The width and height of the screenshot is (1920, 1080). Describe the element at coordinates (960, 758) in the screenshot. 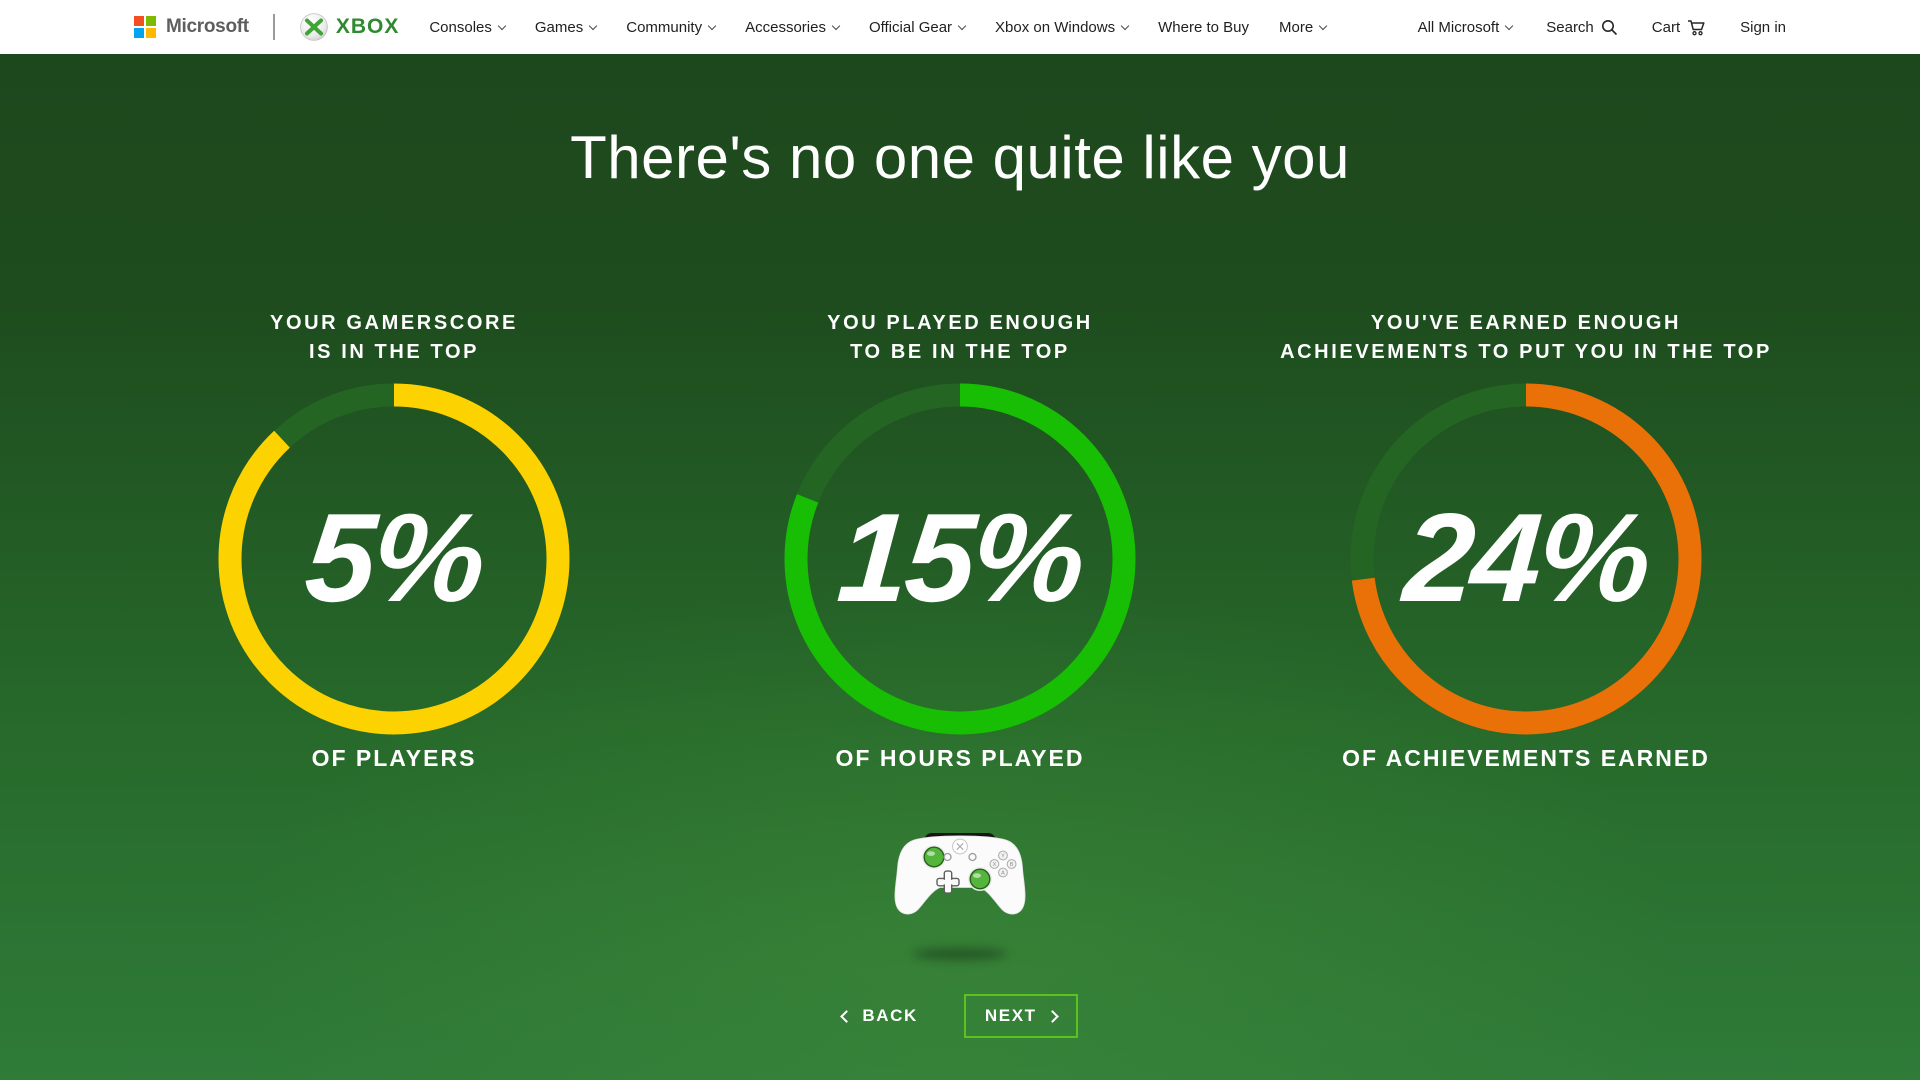

I see `stat-footer-label: OF HOURS PLAYED` at that location.